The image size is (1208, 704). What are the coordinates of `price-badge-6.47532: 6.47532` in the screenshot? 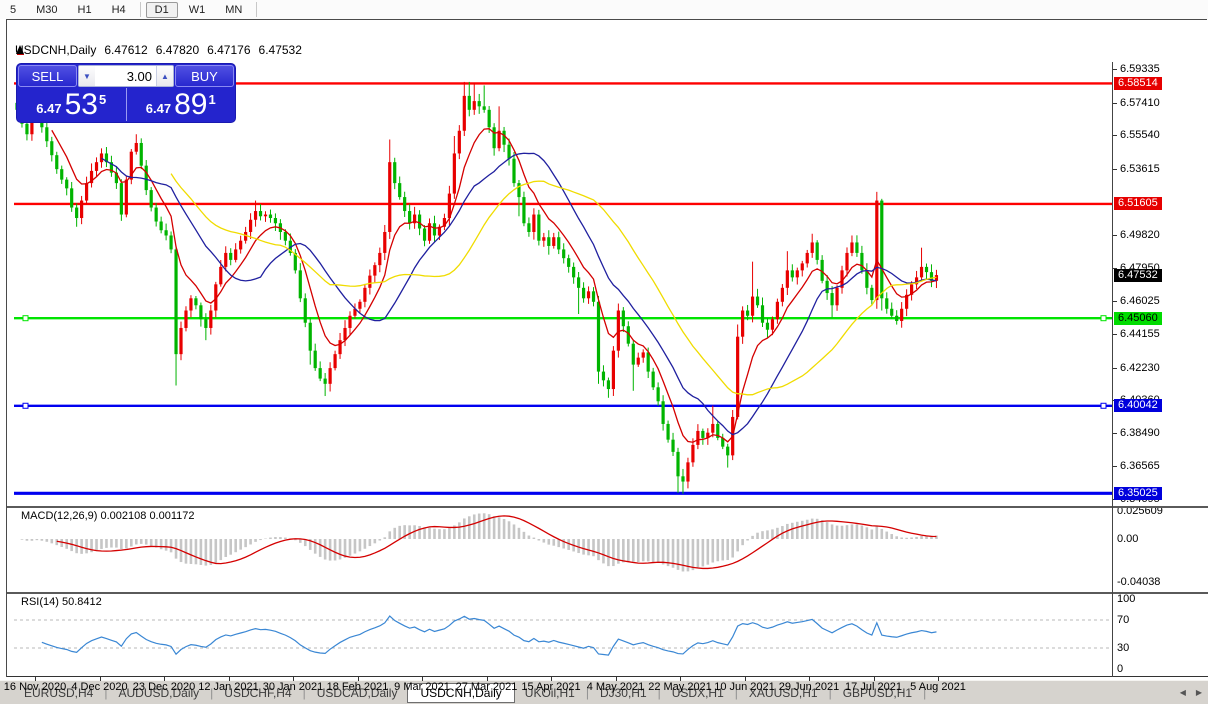 It's located at (1138, 275).